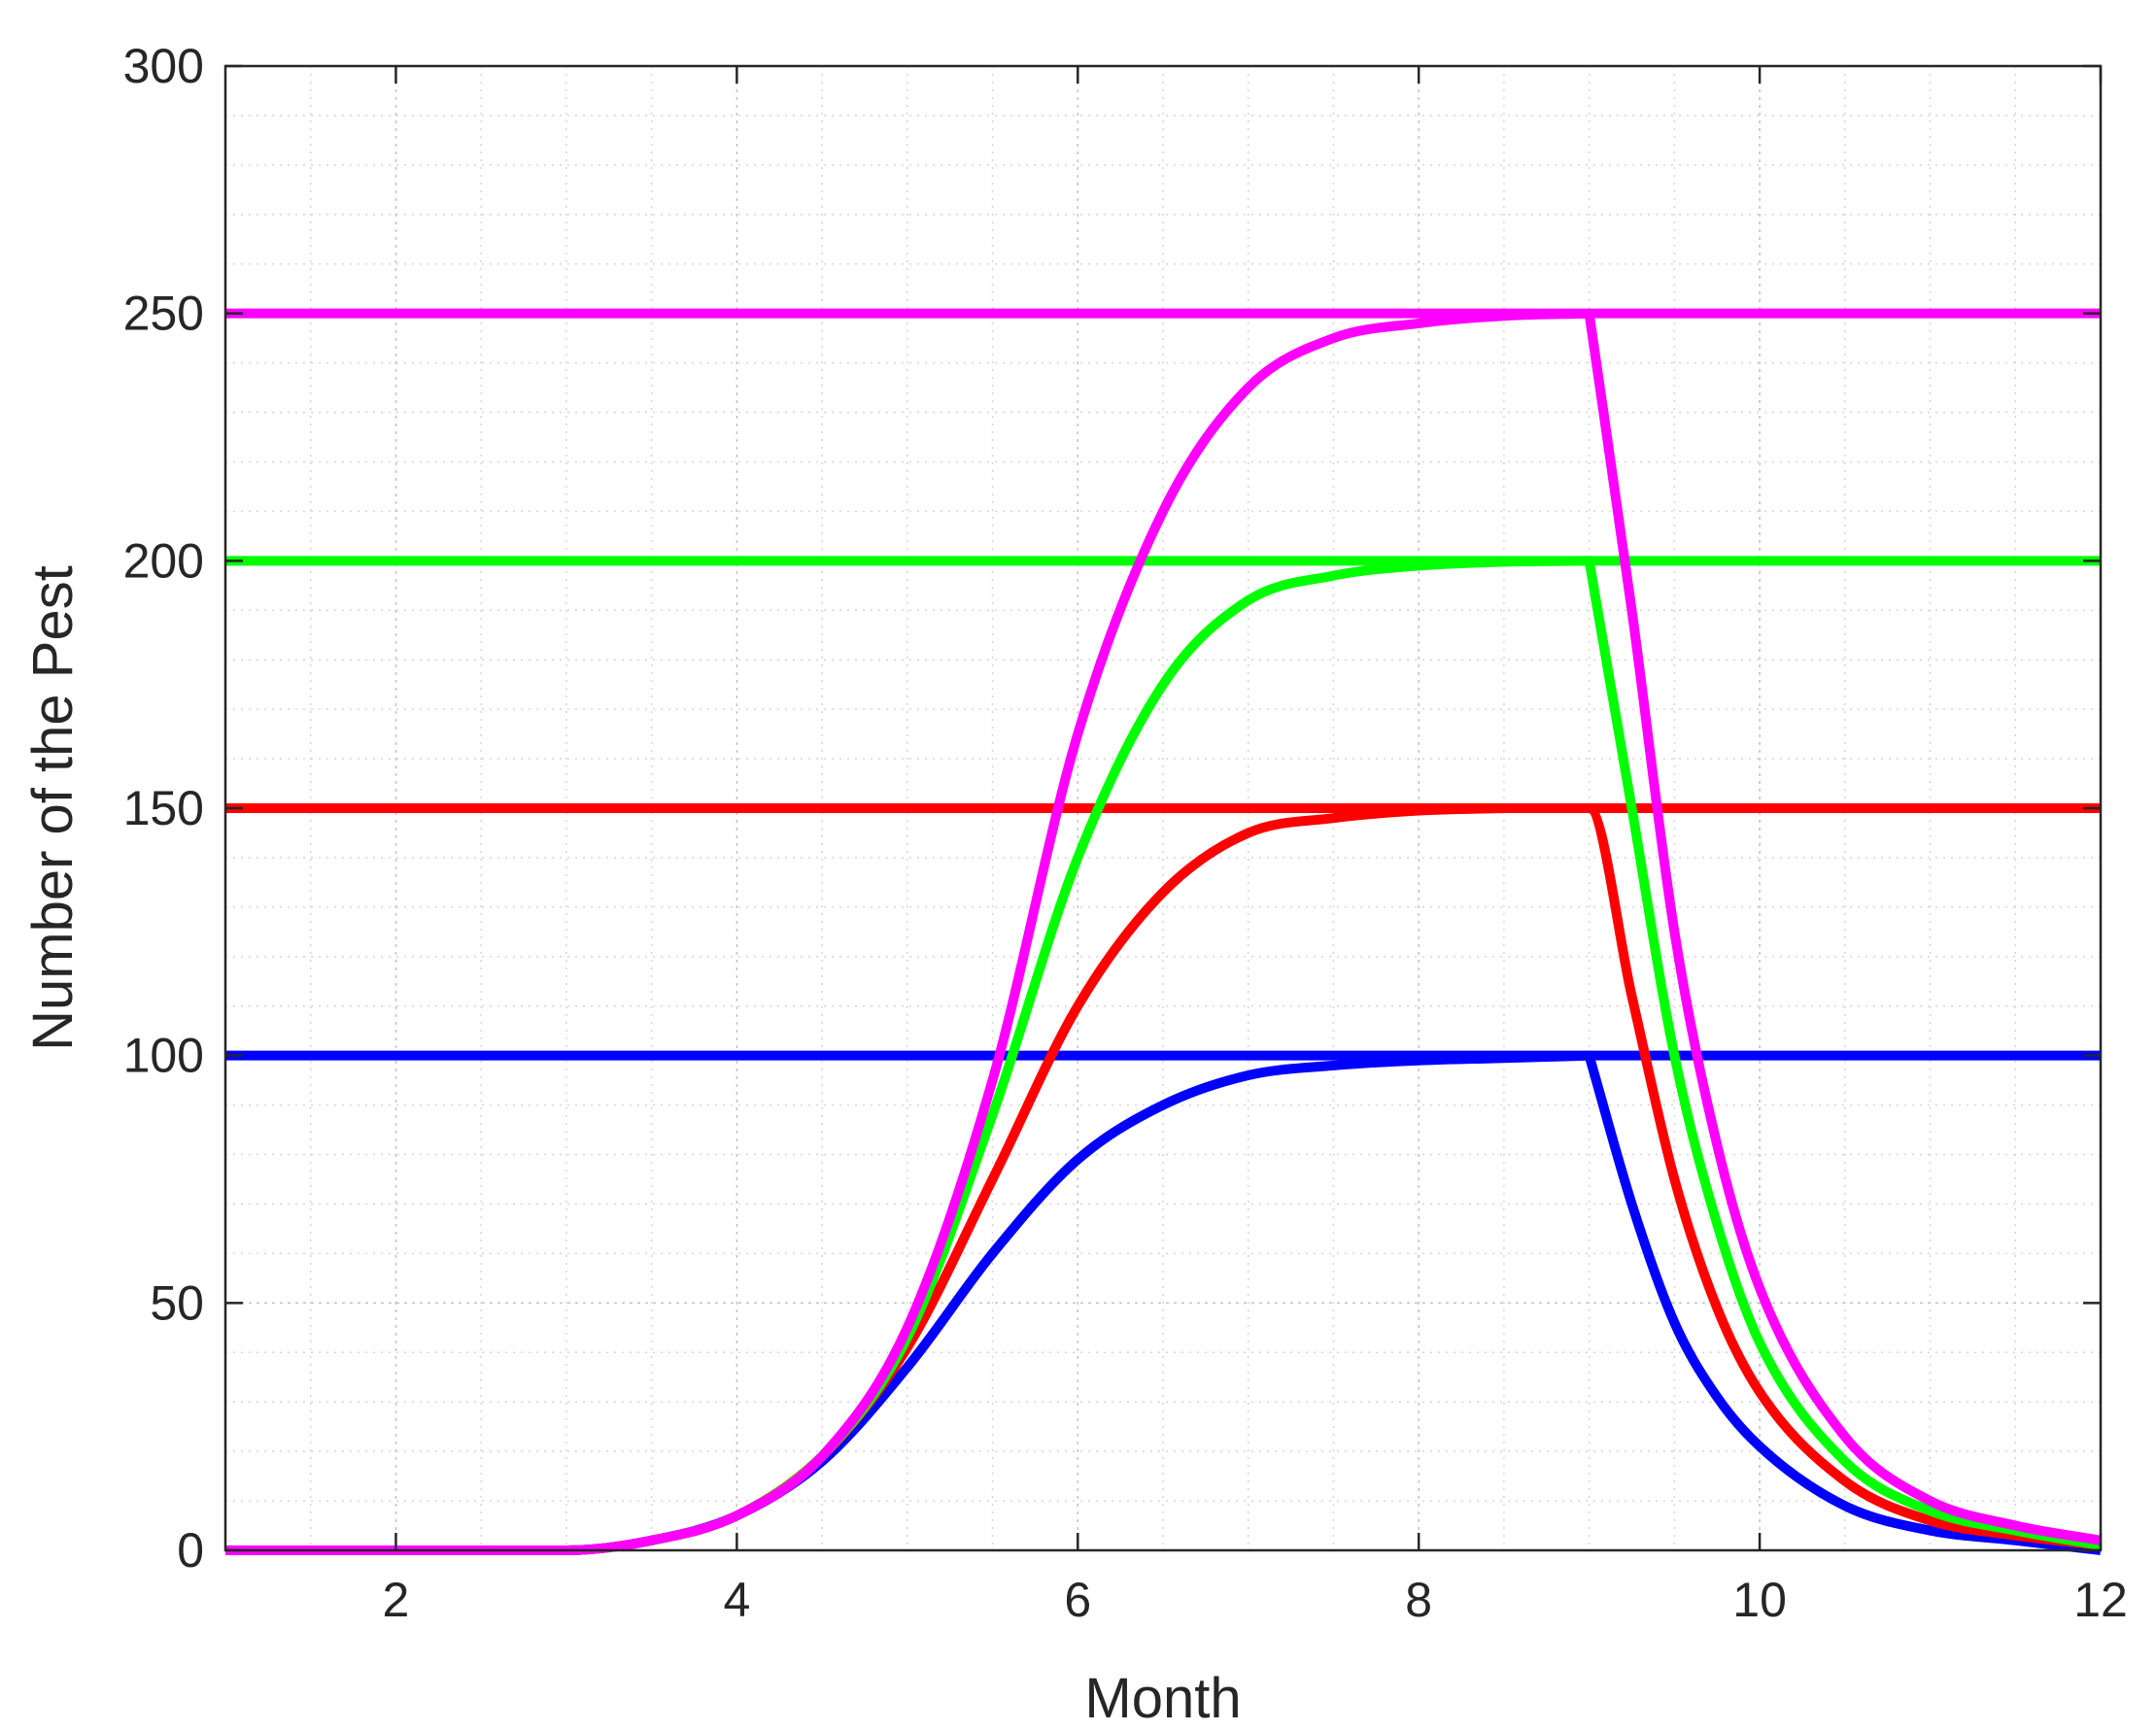 This screenshot has width=2156, height=1731. I want to click on y-tick-label: 100, so click(163, 1056).